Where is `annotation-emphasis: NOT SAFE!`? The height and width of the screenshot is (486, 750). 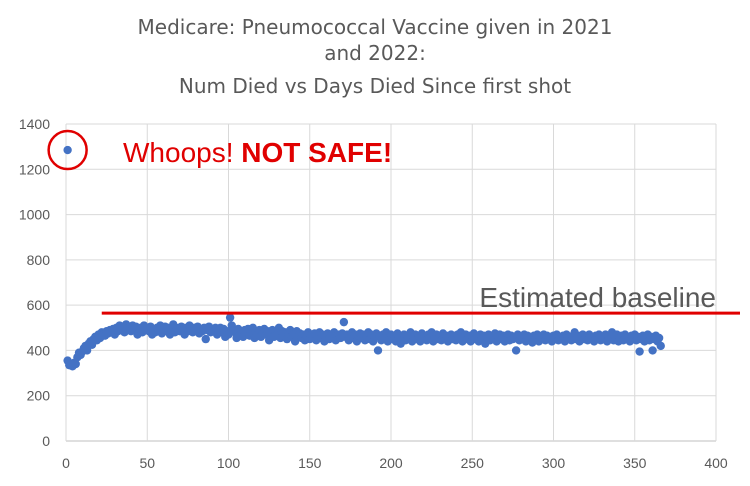 annotation-emphasis: NOT SAFE! is located at coordinates (316, 152).